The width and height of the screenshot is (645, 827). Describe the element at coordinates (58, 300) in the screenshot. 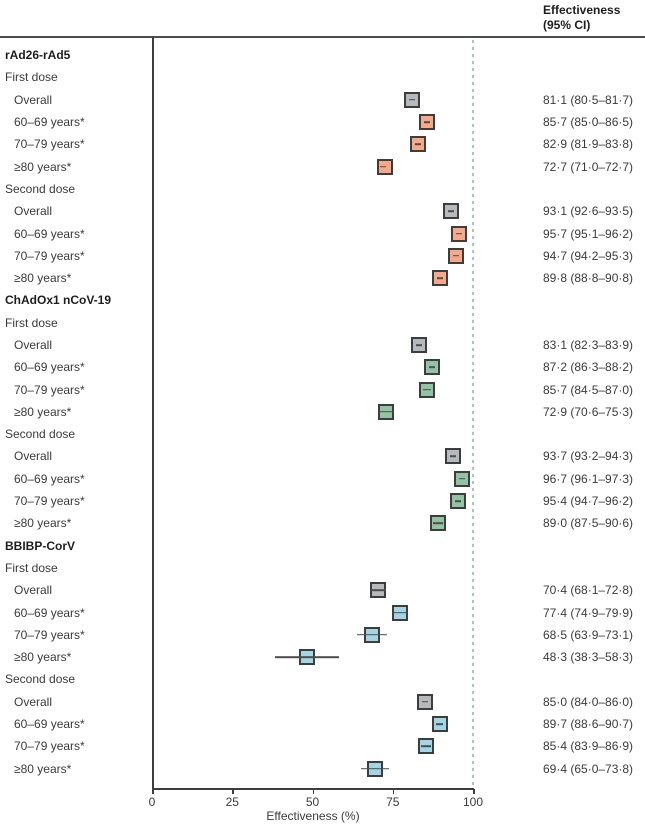

I see `group-label: ChAdOx1 nCoV-19` at that location.